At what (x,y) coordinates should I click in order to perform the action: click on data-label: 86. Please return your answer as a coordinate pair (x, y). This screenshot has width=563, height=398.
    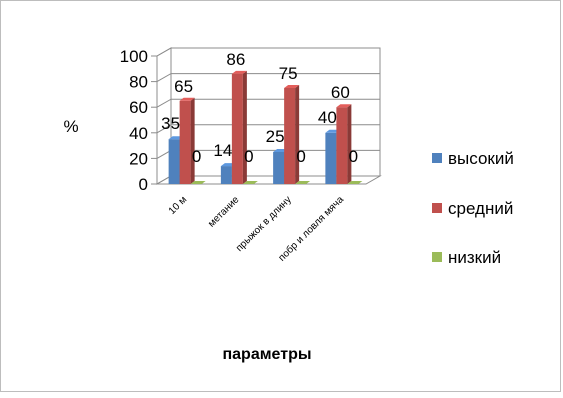
    Looking at the image, I should click on (235, 59).